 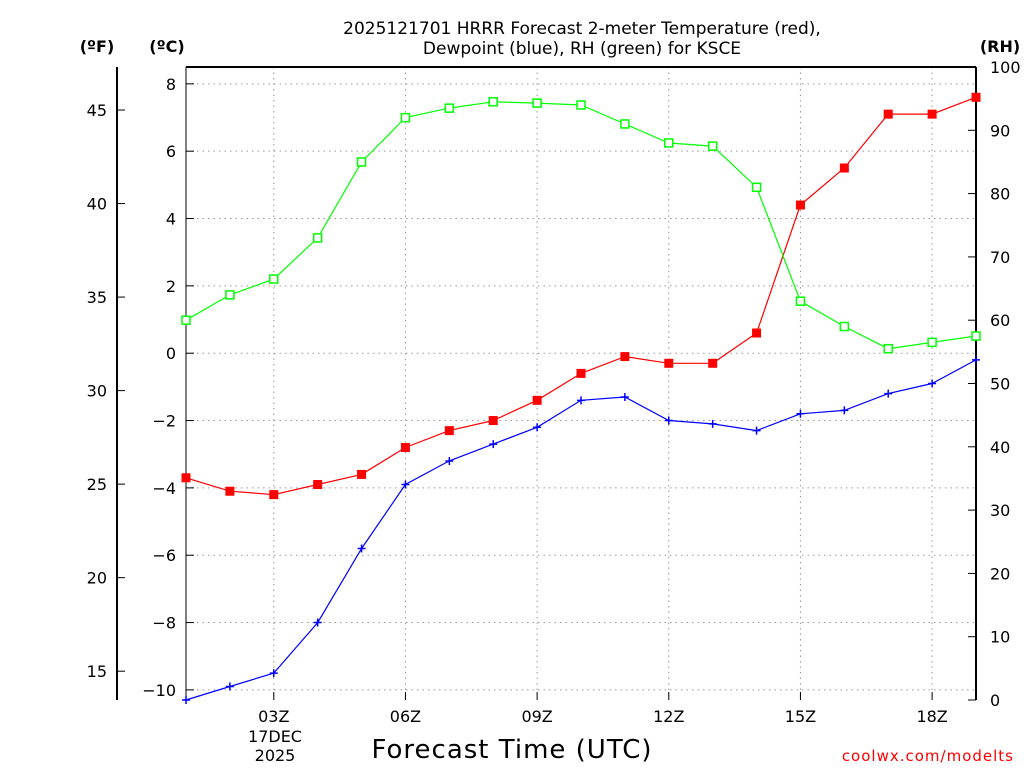 I want to click on celsius-tick-label: 8, so click(x=171, y=84).